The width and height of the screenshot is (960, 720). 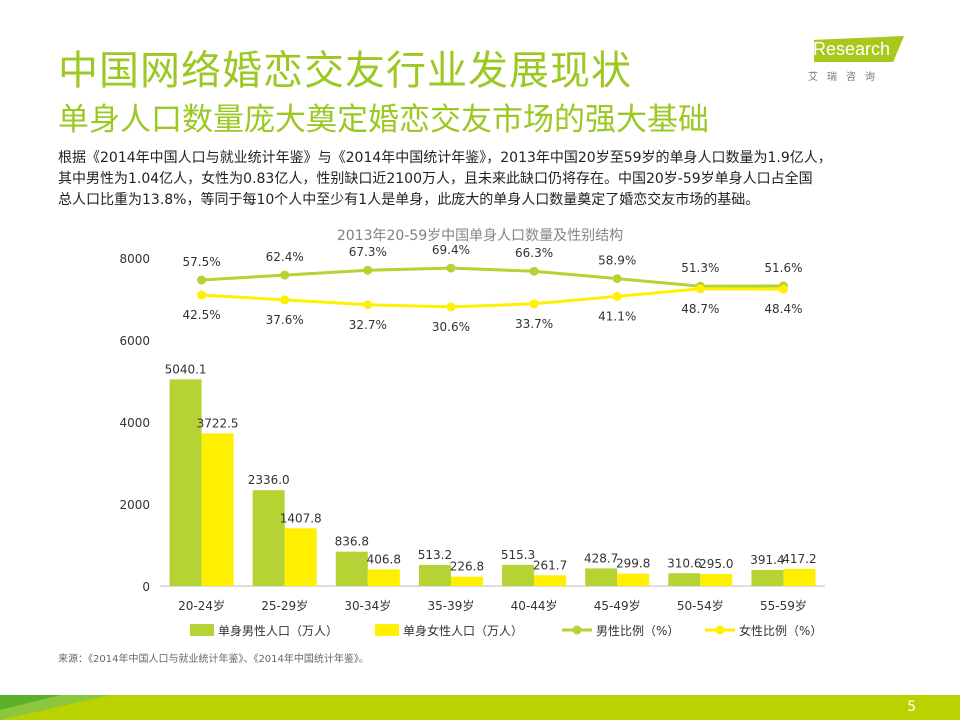 What do you see at coordinates (368, 325) in the screenshot?
I see `line-label: 32.7%` at bounding box center [368, 325].